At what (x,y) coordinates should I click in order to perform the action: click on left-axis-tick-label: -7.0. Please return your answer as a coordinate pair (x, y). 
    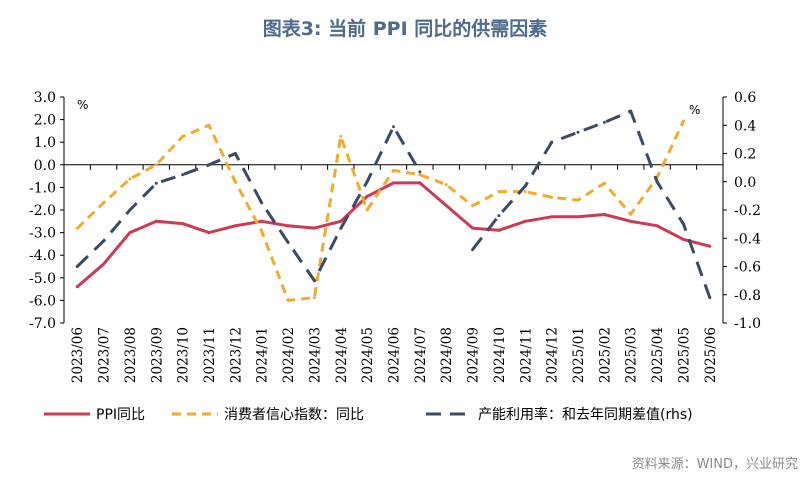
    Looking at the image, I should click on (42, 324).